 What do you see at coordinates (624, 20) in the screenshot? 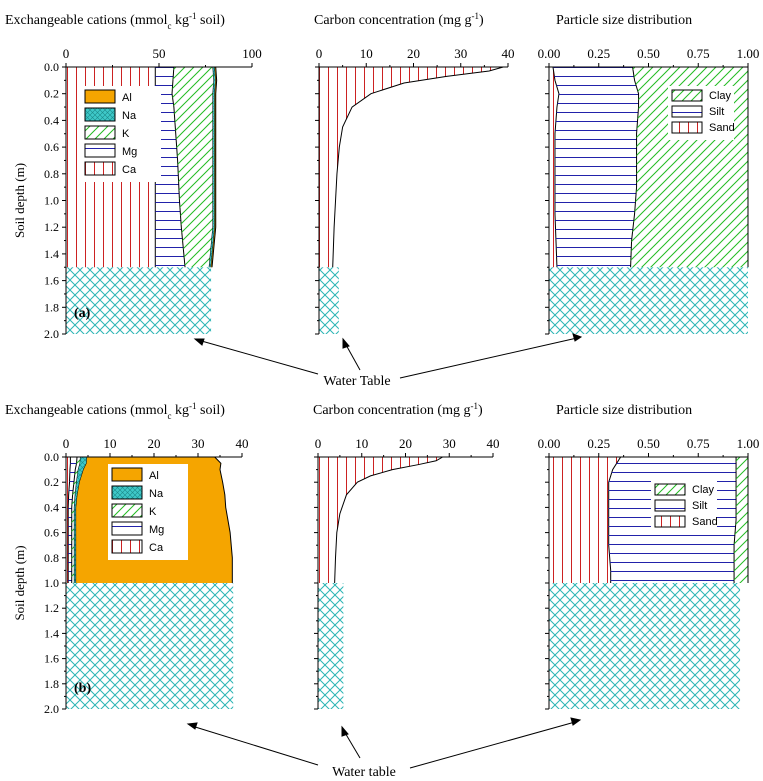
I see `chart-title: Particle size distribution` at bounding box center [624, 20].